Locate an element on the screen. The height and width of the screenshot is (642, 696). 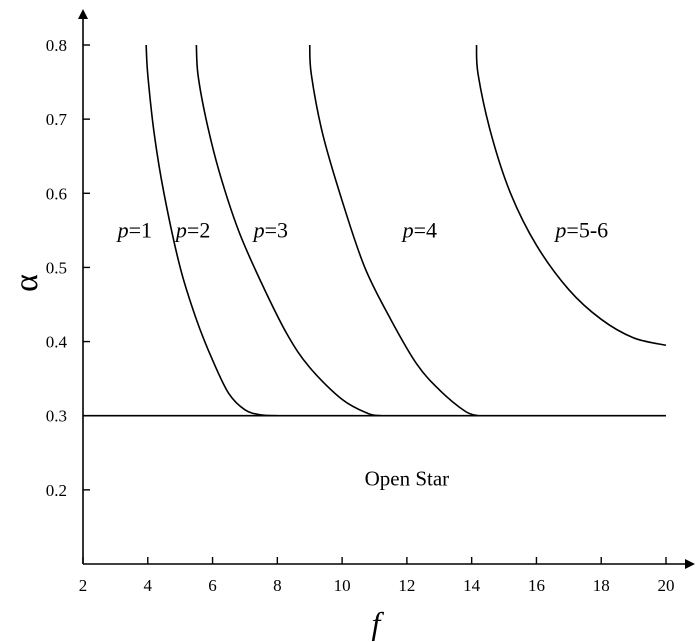
y-tick-label: 0.8 is located at coordinates (56, 45).